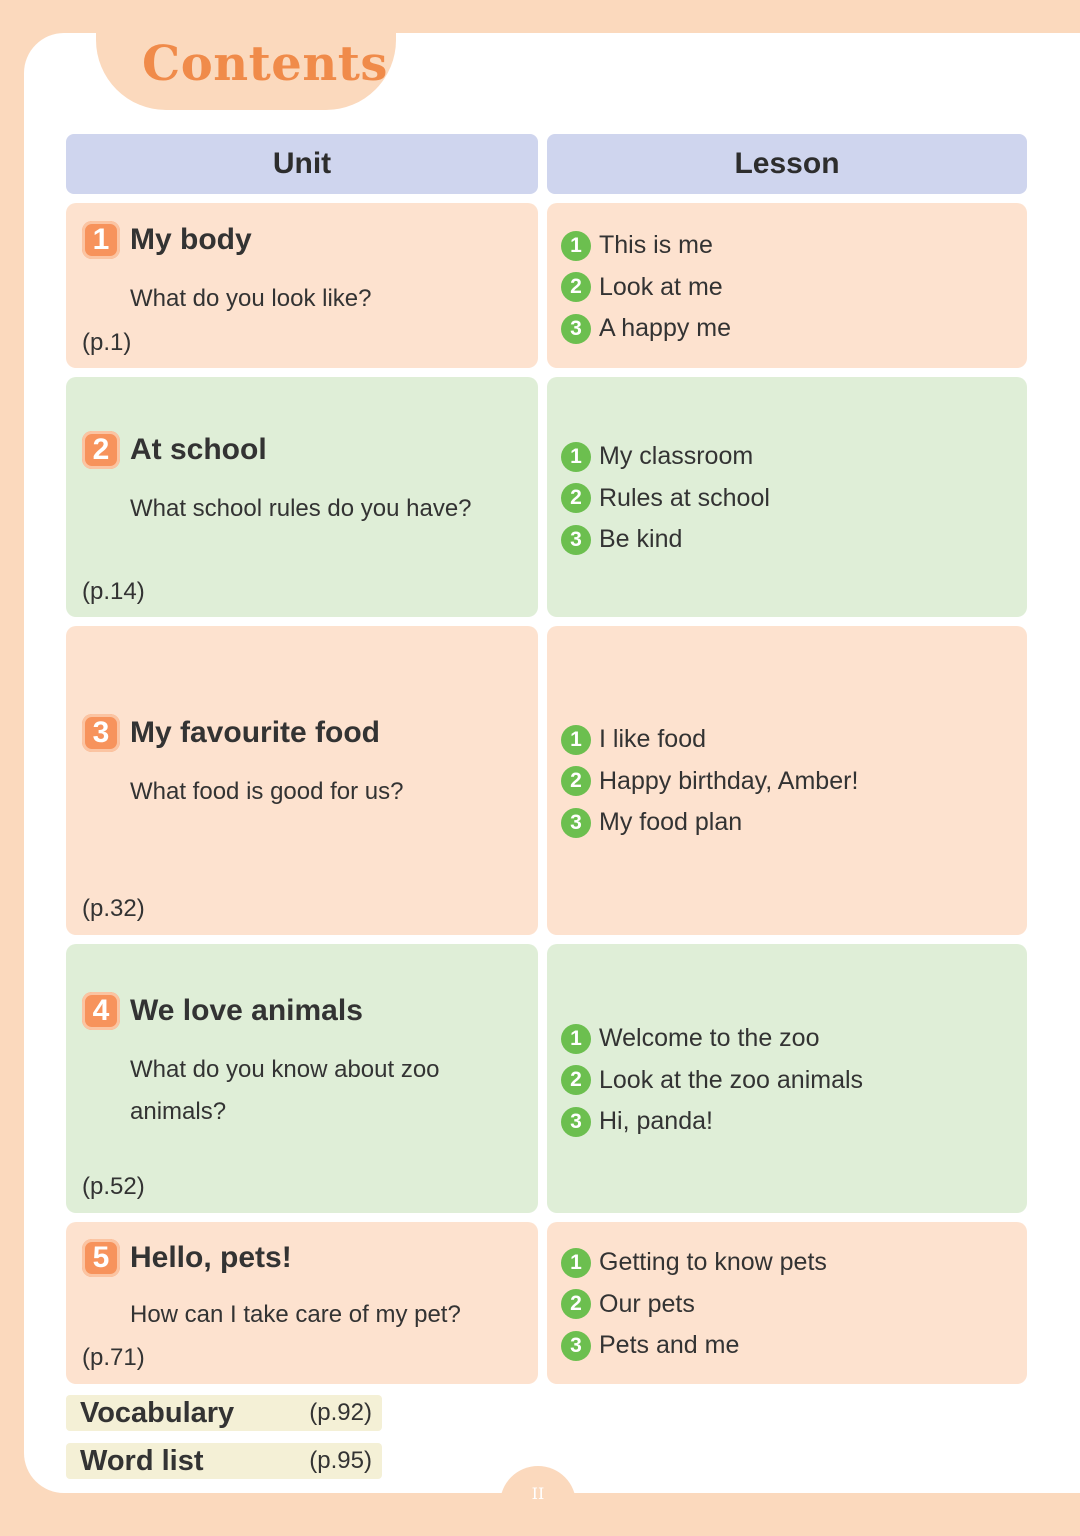 Image resolution: width=1080 pixels, height=1536 pixels. Describe the element at coordinates (267, 791) in the screenshot. I see `unit-question: What food is good for us?` at that location.